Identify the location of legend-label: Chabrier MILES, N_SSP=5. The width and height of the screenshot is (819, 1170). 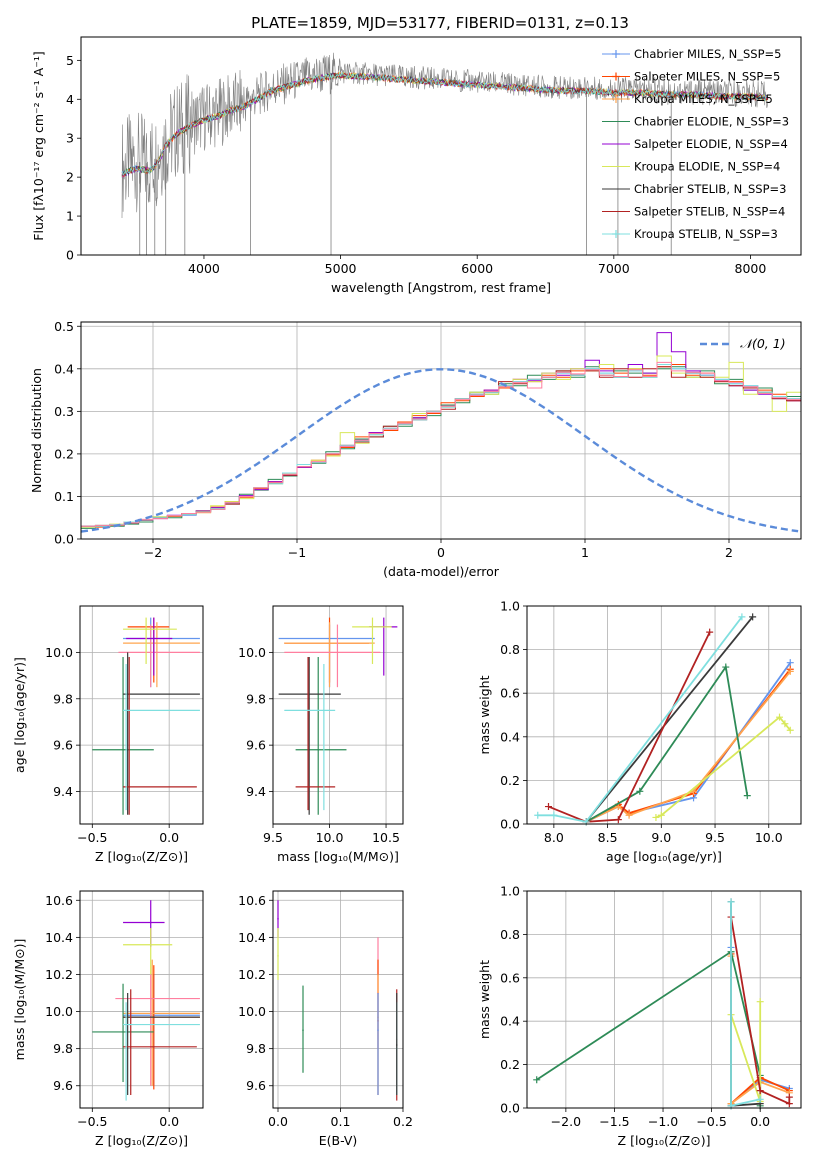
(707, 54).